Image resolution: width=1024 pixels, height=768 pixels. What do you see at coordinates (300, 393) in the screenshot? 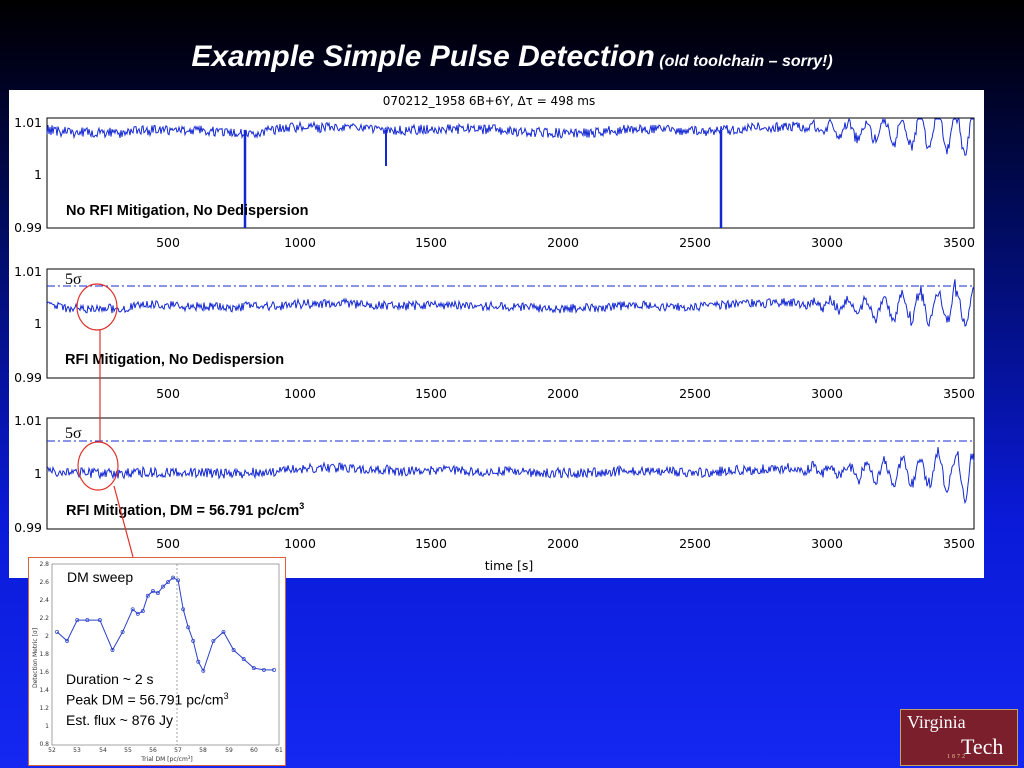
I see `p2-xtick: 1000` at bounding box center [300, 393].